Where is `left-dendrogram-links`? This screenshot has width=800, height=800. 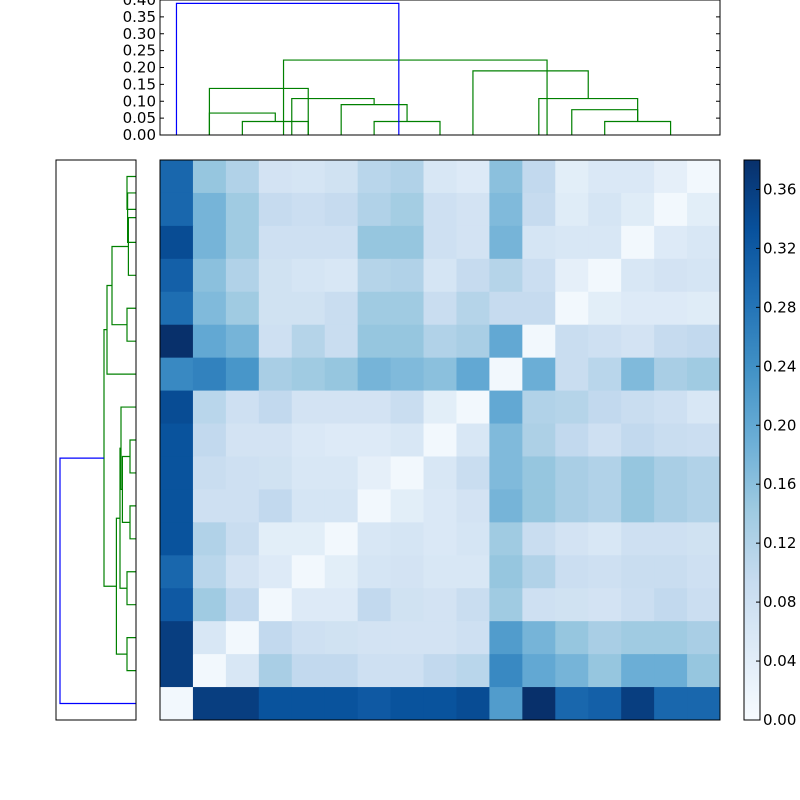
left-dendrogram-links is located at coordinates (97, 440).